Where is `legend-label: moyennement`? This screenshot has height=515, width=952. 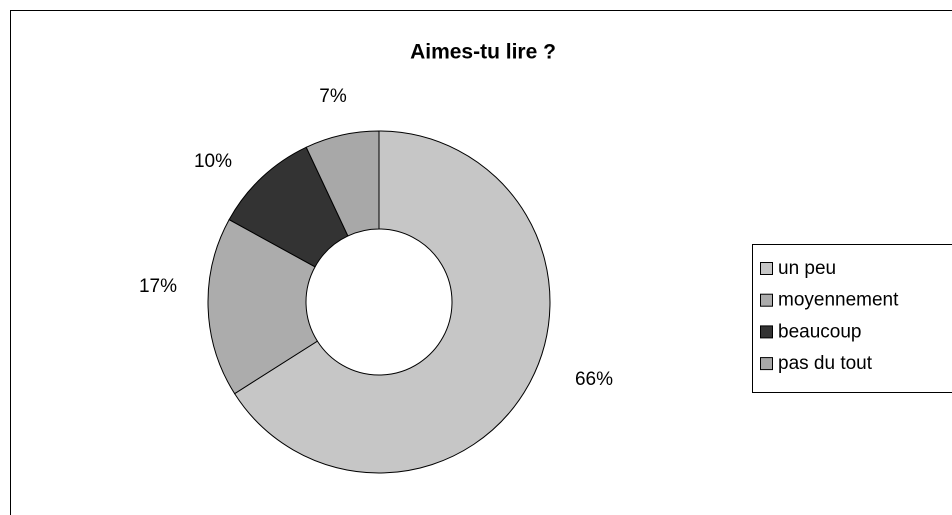 legend-label: moyennement is located at coordinates (838, 300).